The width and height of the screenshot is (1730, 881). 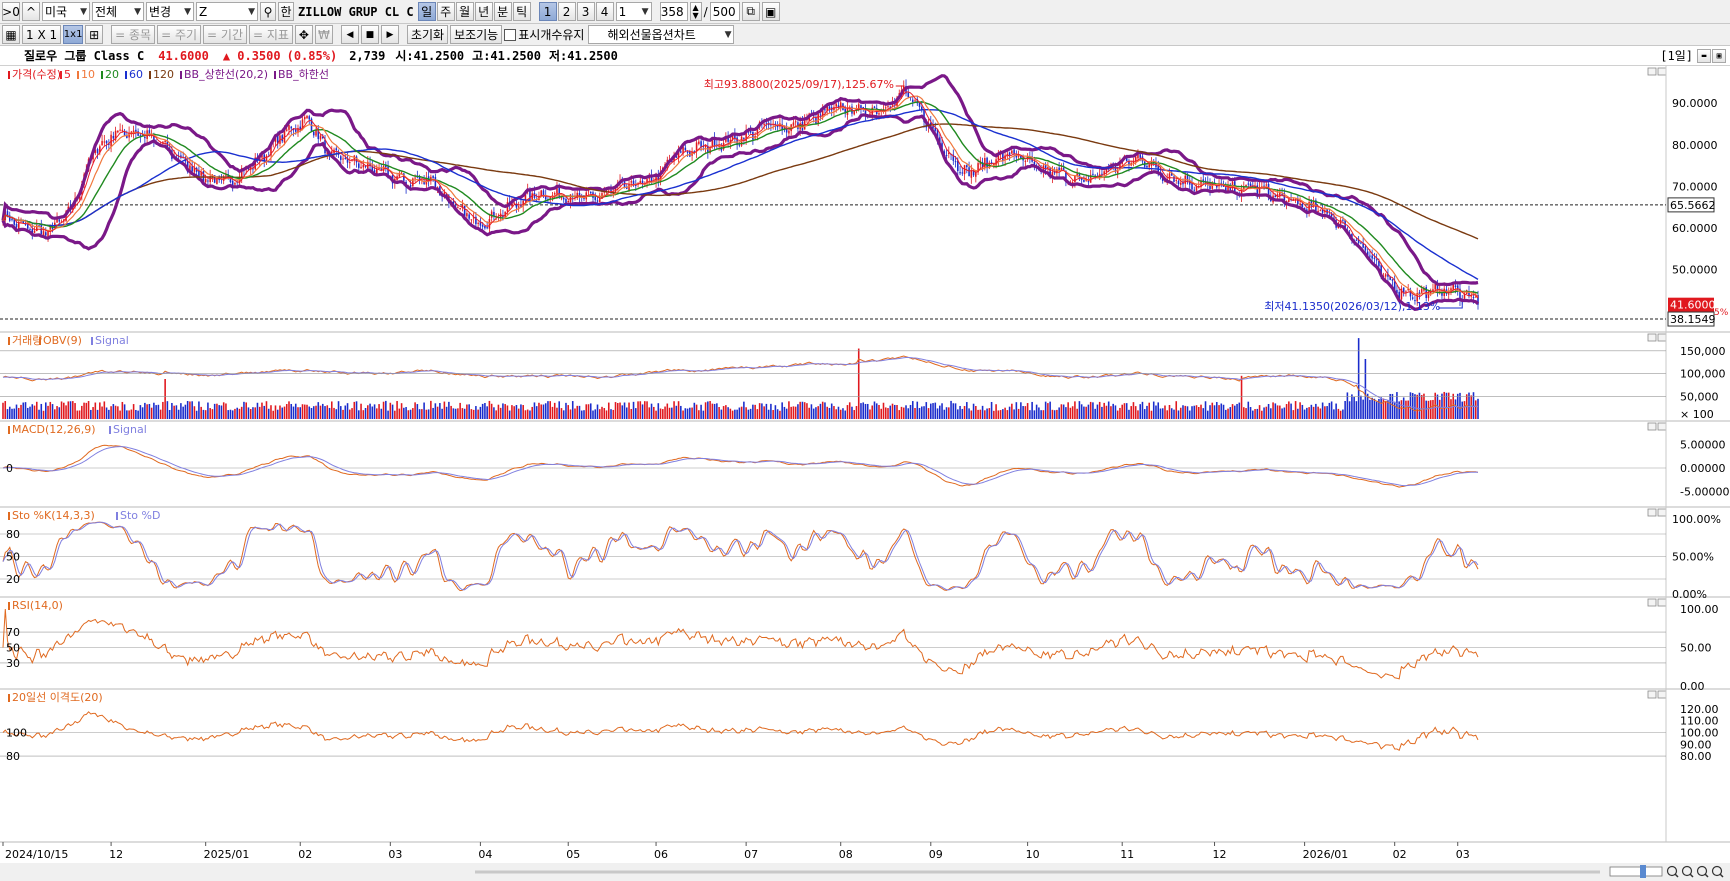 I want to click on layout-1x1-button: 1 X 1, so click(x=42, y=34).